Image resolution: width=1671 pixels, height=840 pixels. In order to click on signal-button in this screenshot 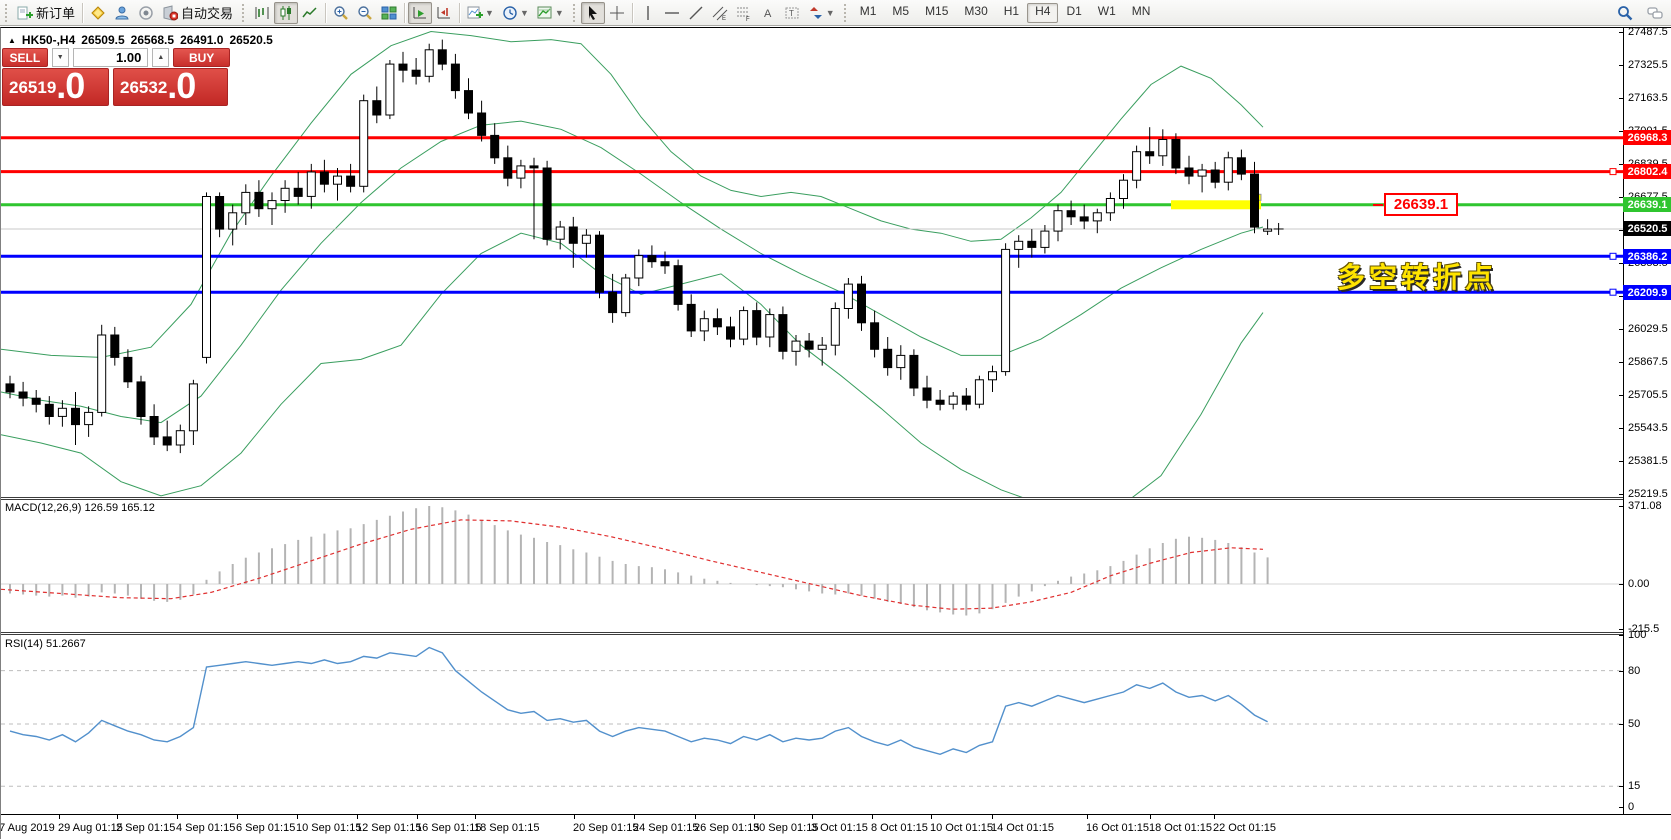, I will do `click(146, 13)`.